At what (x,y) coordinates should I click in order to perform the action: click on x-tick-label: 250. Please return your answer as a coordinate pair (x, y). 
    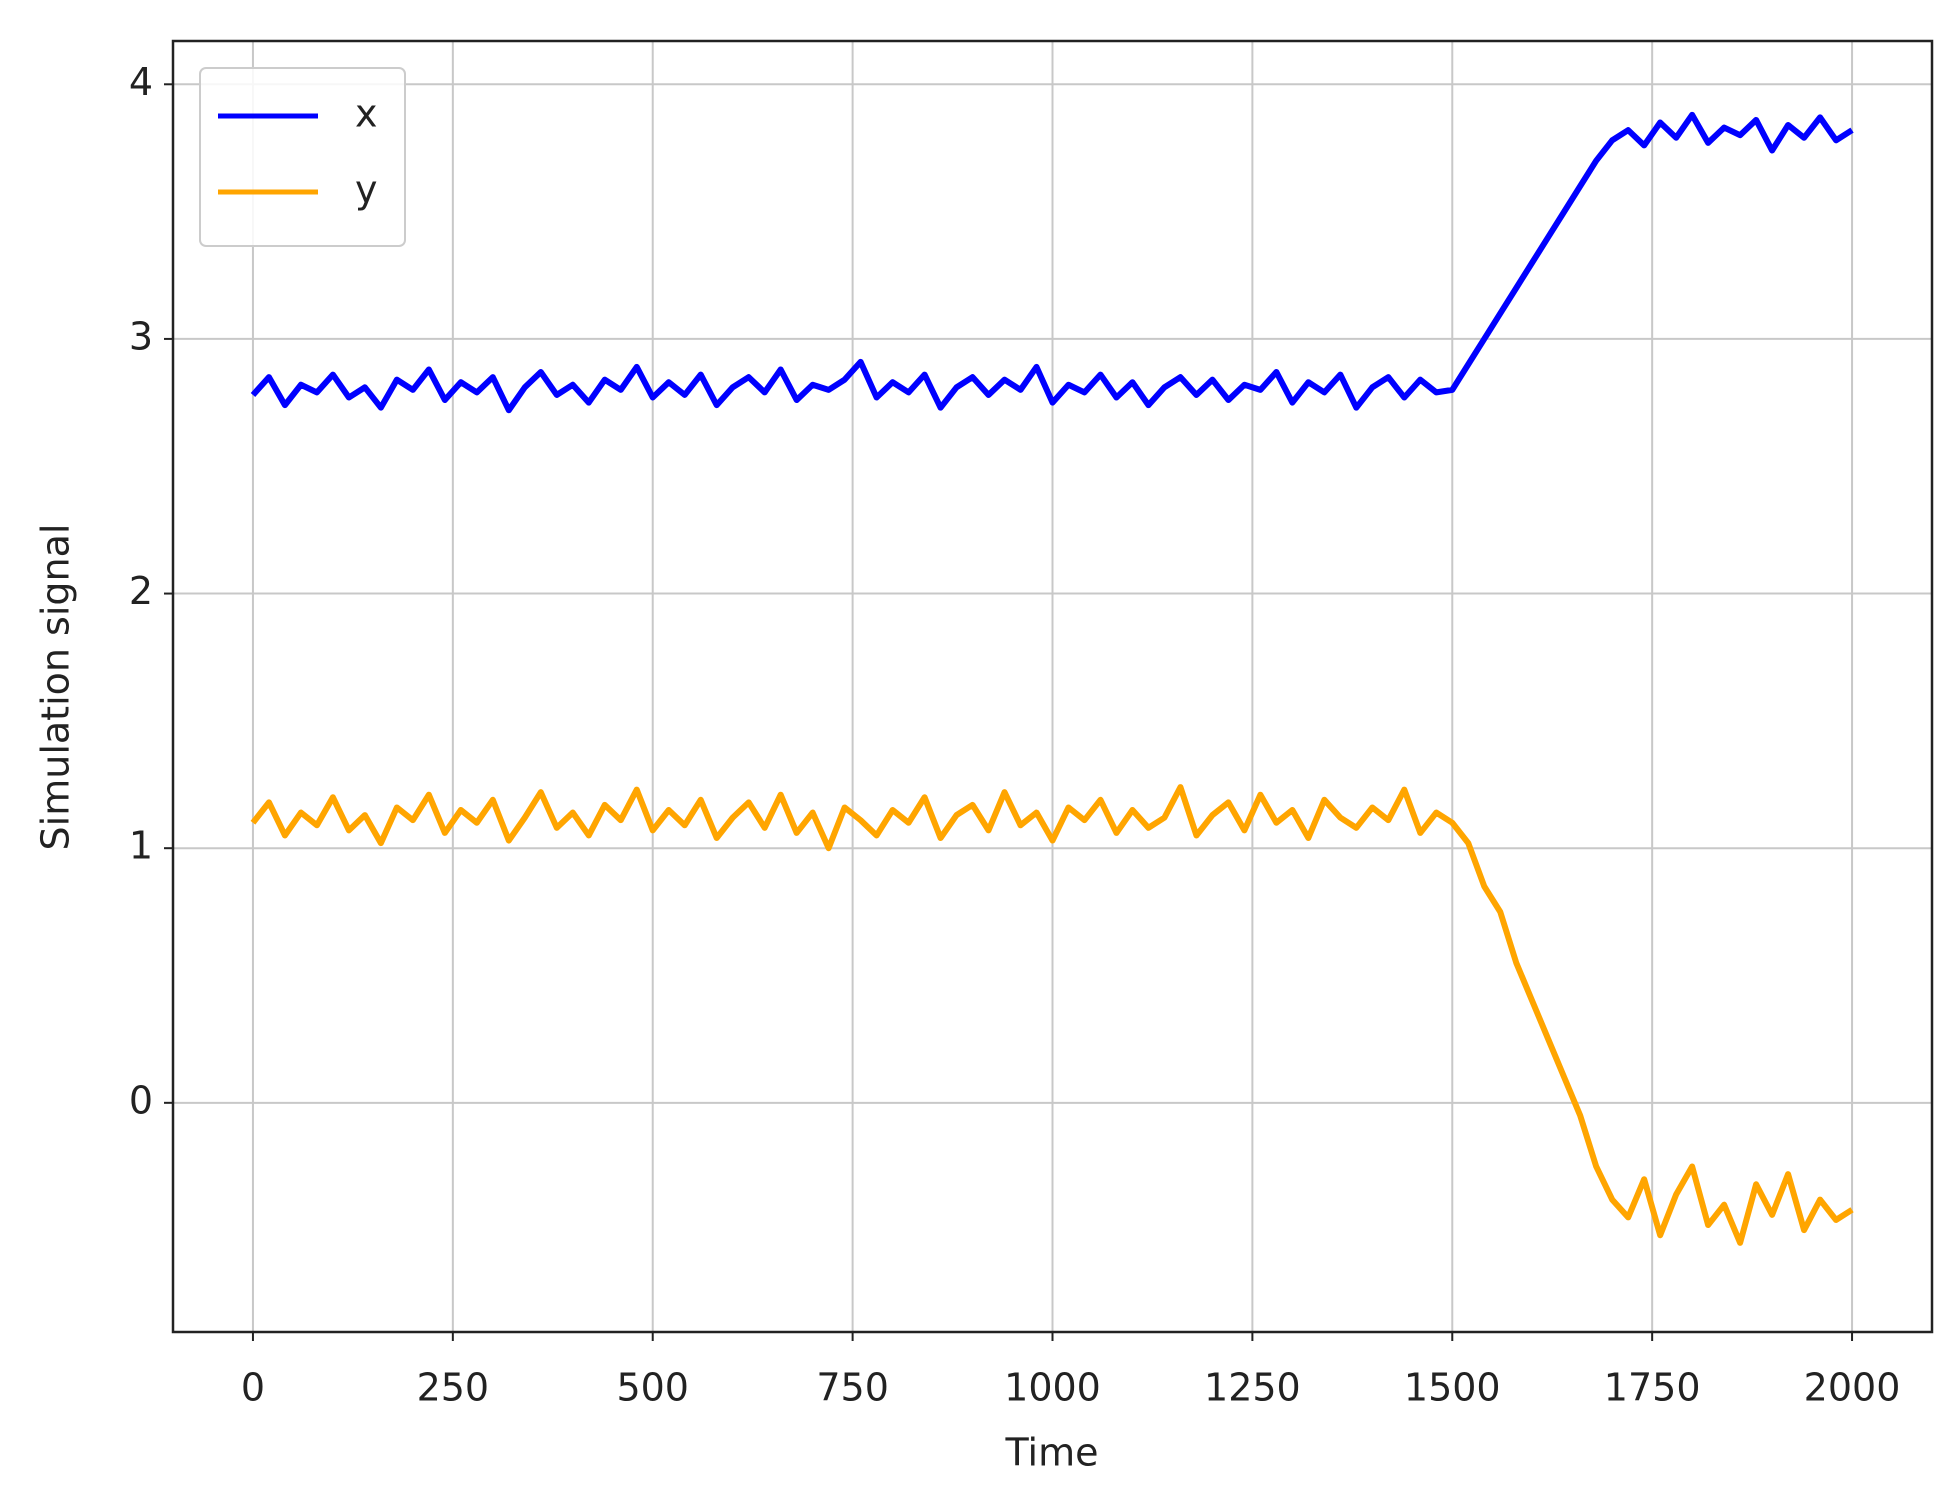
    Looking at the image, I should click on (453, 1388).